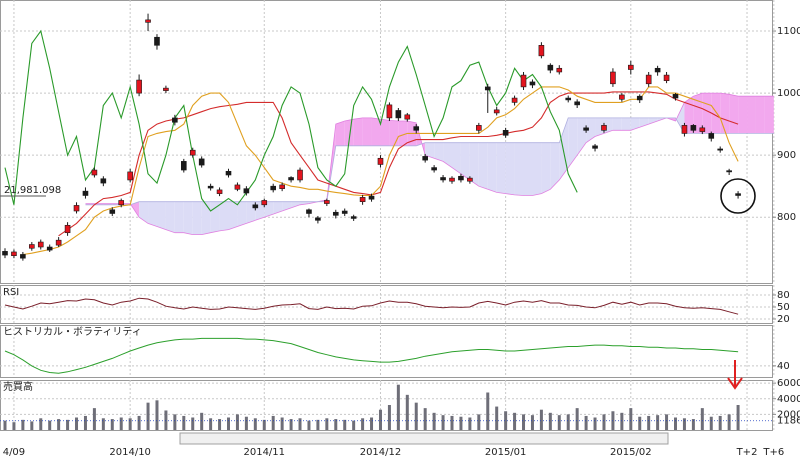  Describe the element at coordinates (783, 319) in the screenshot. I see `y-tick-label: 20` at that location.